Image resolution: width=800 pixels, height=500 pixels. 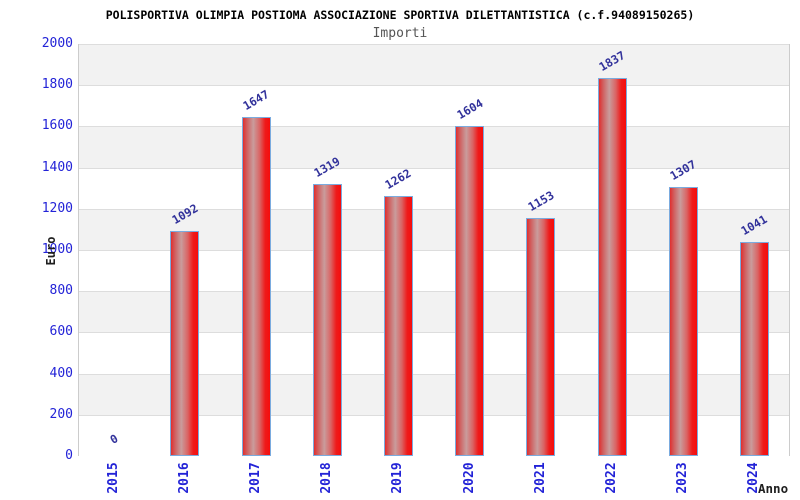 What do you see at coordinates (57, 43) in the screenshot?
I see `y-tick-label: 2000` at bounding box center [57, 43].